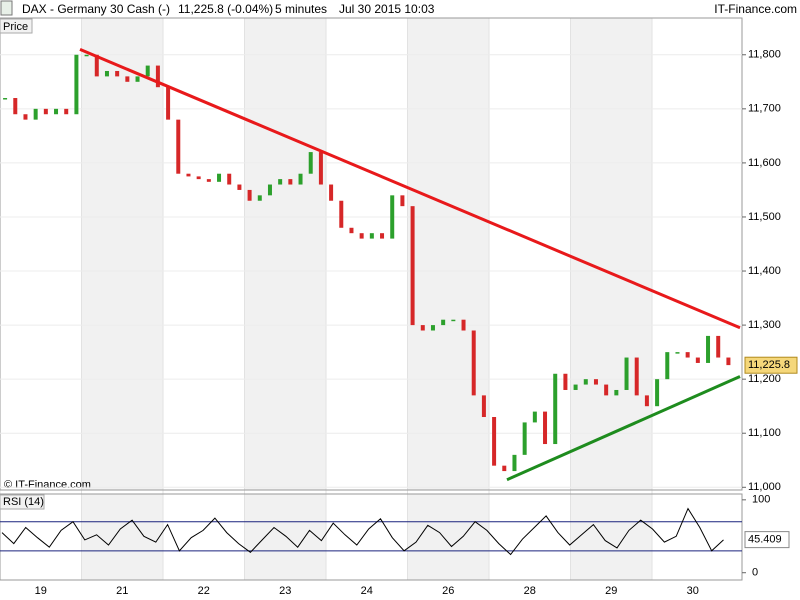 The image size is (800, 600). Describe the element at coordinates (764, 379) in the screenshot. I see `y-tick-label: 11,200` at that location.